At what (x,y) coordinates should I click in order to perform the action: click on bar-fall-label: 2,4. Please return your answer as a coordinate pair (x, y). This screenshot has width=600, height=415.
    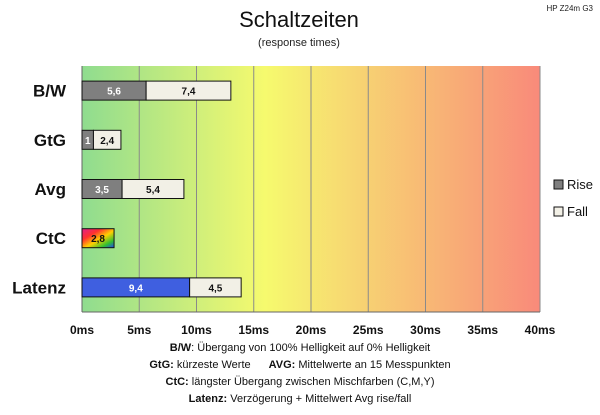
    Looking at the image, I should click on (107, 141).